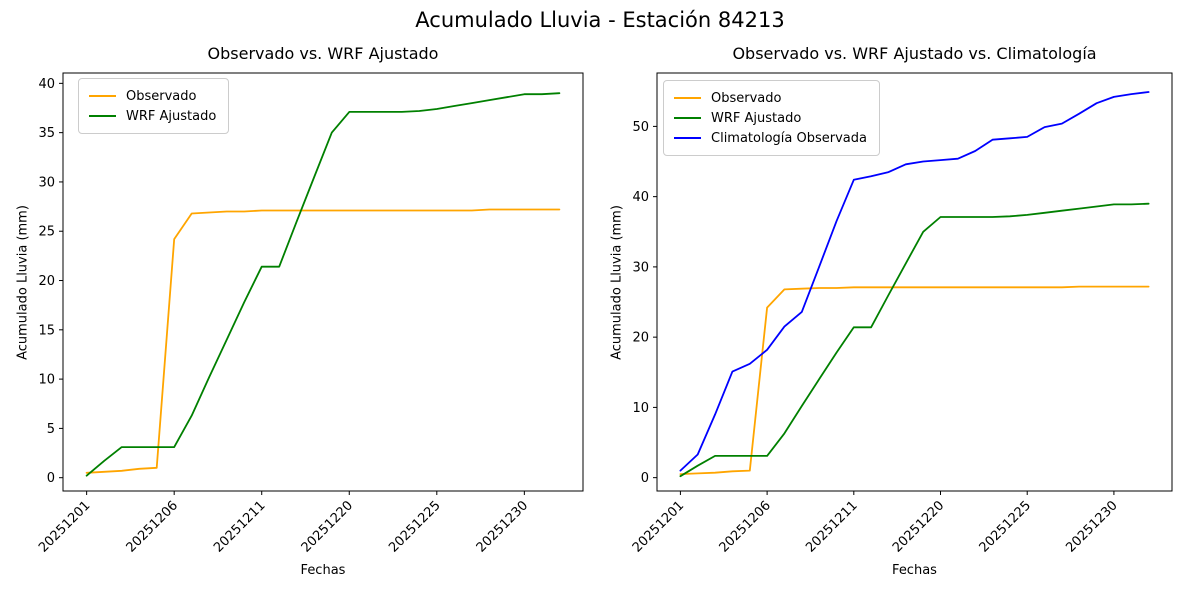  I want to click on left-x-axis-label: Fechas, so click(323, 570).